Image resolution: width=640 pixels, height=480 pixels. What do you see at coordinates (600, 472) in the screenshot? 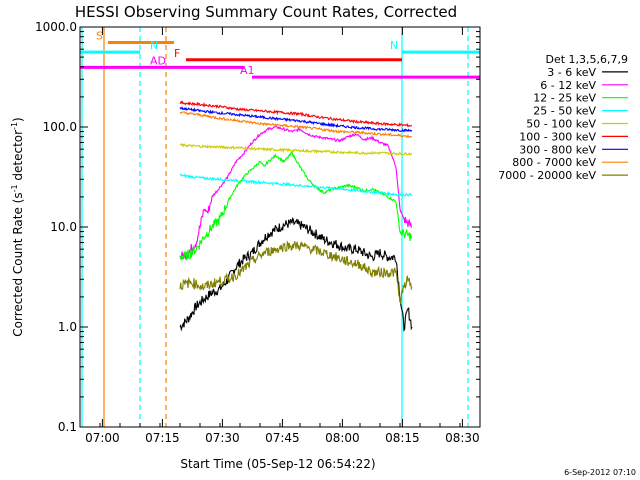
I see `footer-date: 6-Sep-2012 07:10` at bounding box center [600, 472].